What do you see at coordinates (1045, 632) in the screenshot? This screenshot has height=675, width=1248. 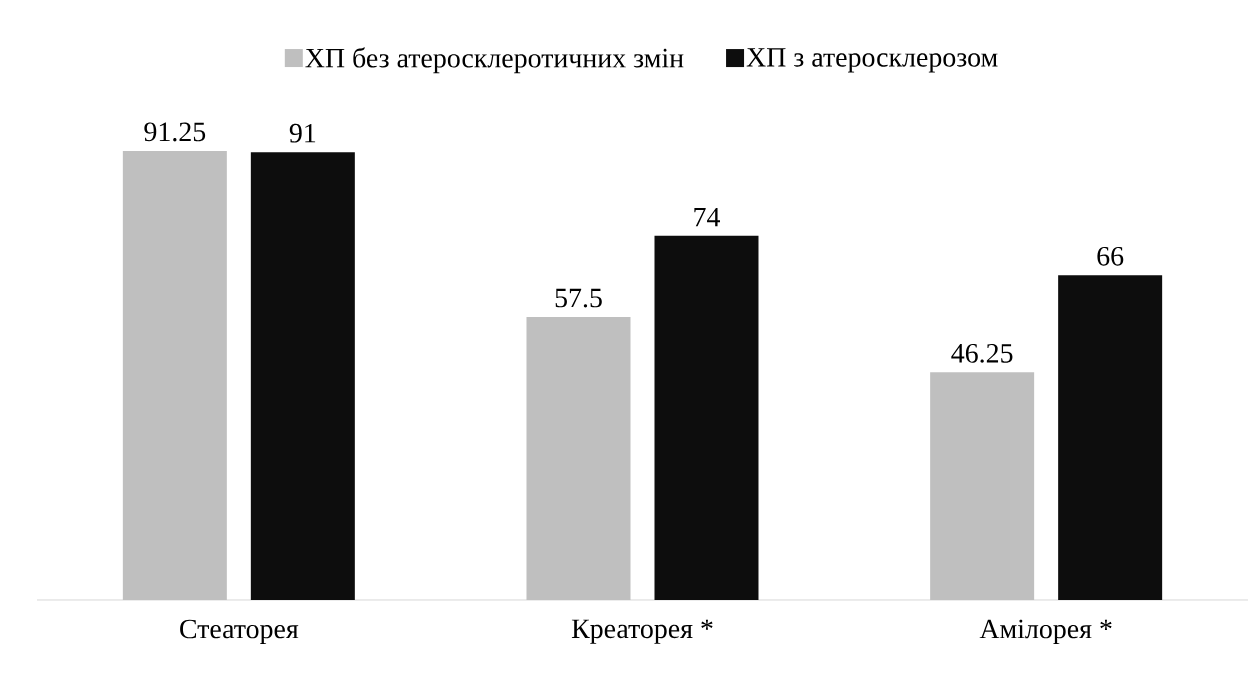 I see `x-tick-label: Амілорея *` at bounding box center [1045, 632].